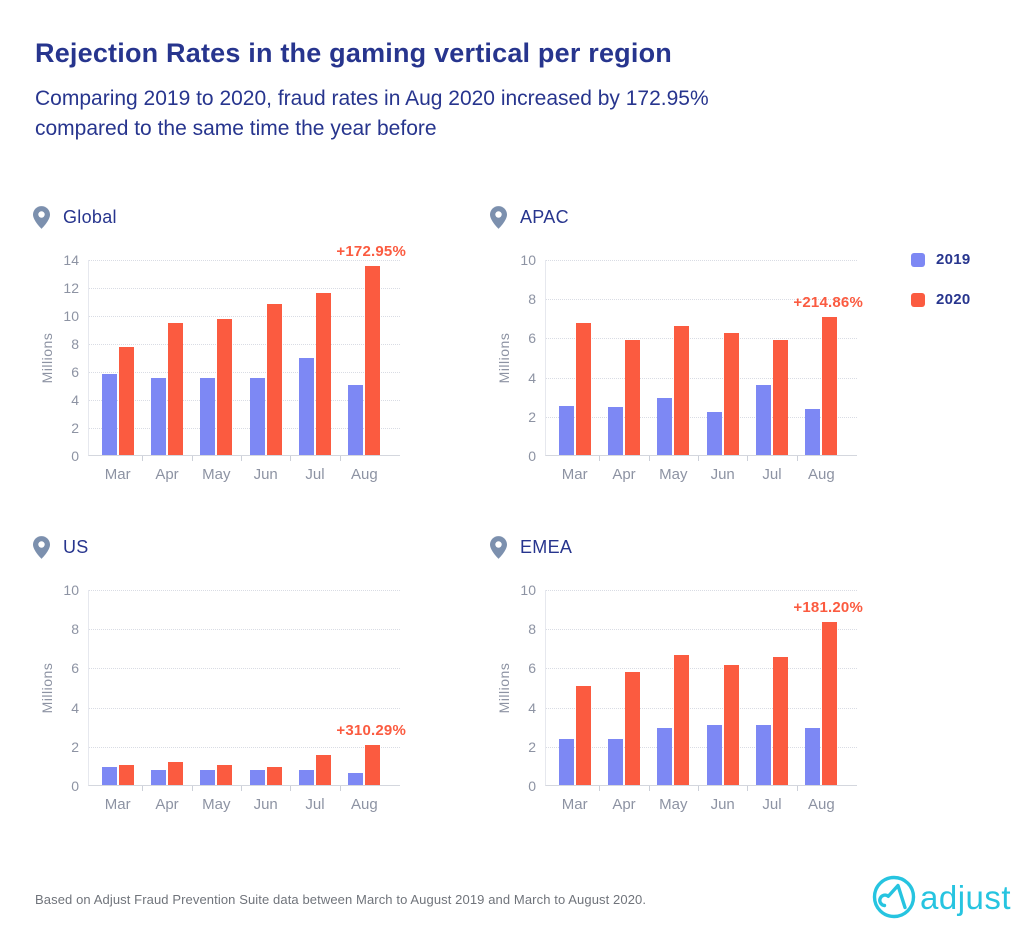  What do you see at coordinates (76, 547) in the screenshot?
I see `chart-region-label: US` at bounding box center [76, 547].